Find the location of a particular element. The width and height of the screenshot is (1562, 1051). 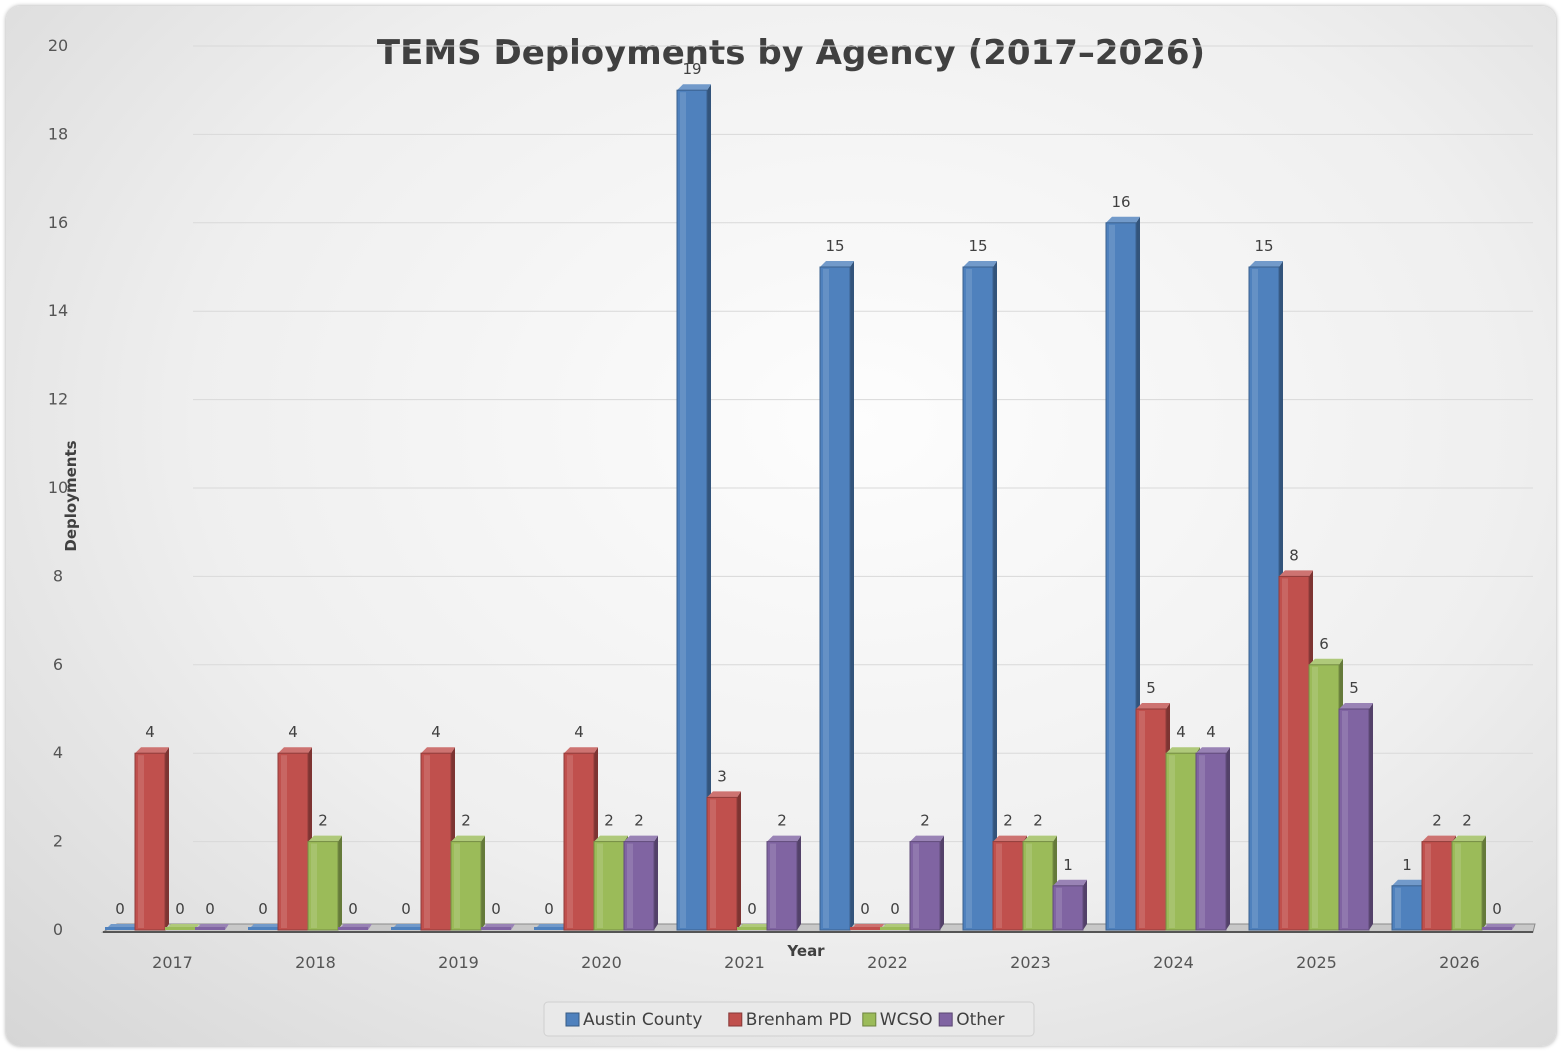

data-label: 3 is located at coordinates (722, 776).